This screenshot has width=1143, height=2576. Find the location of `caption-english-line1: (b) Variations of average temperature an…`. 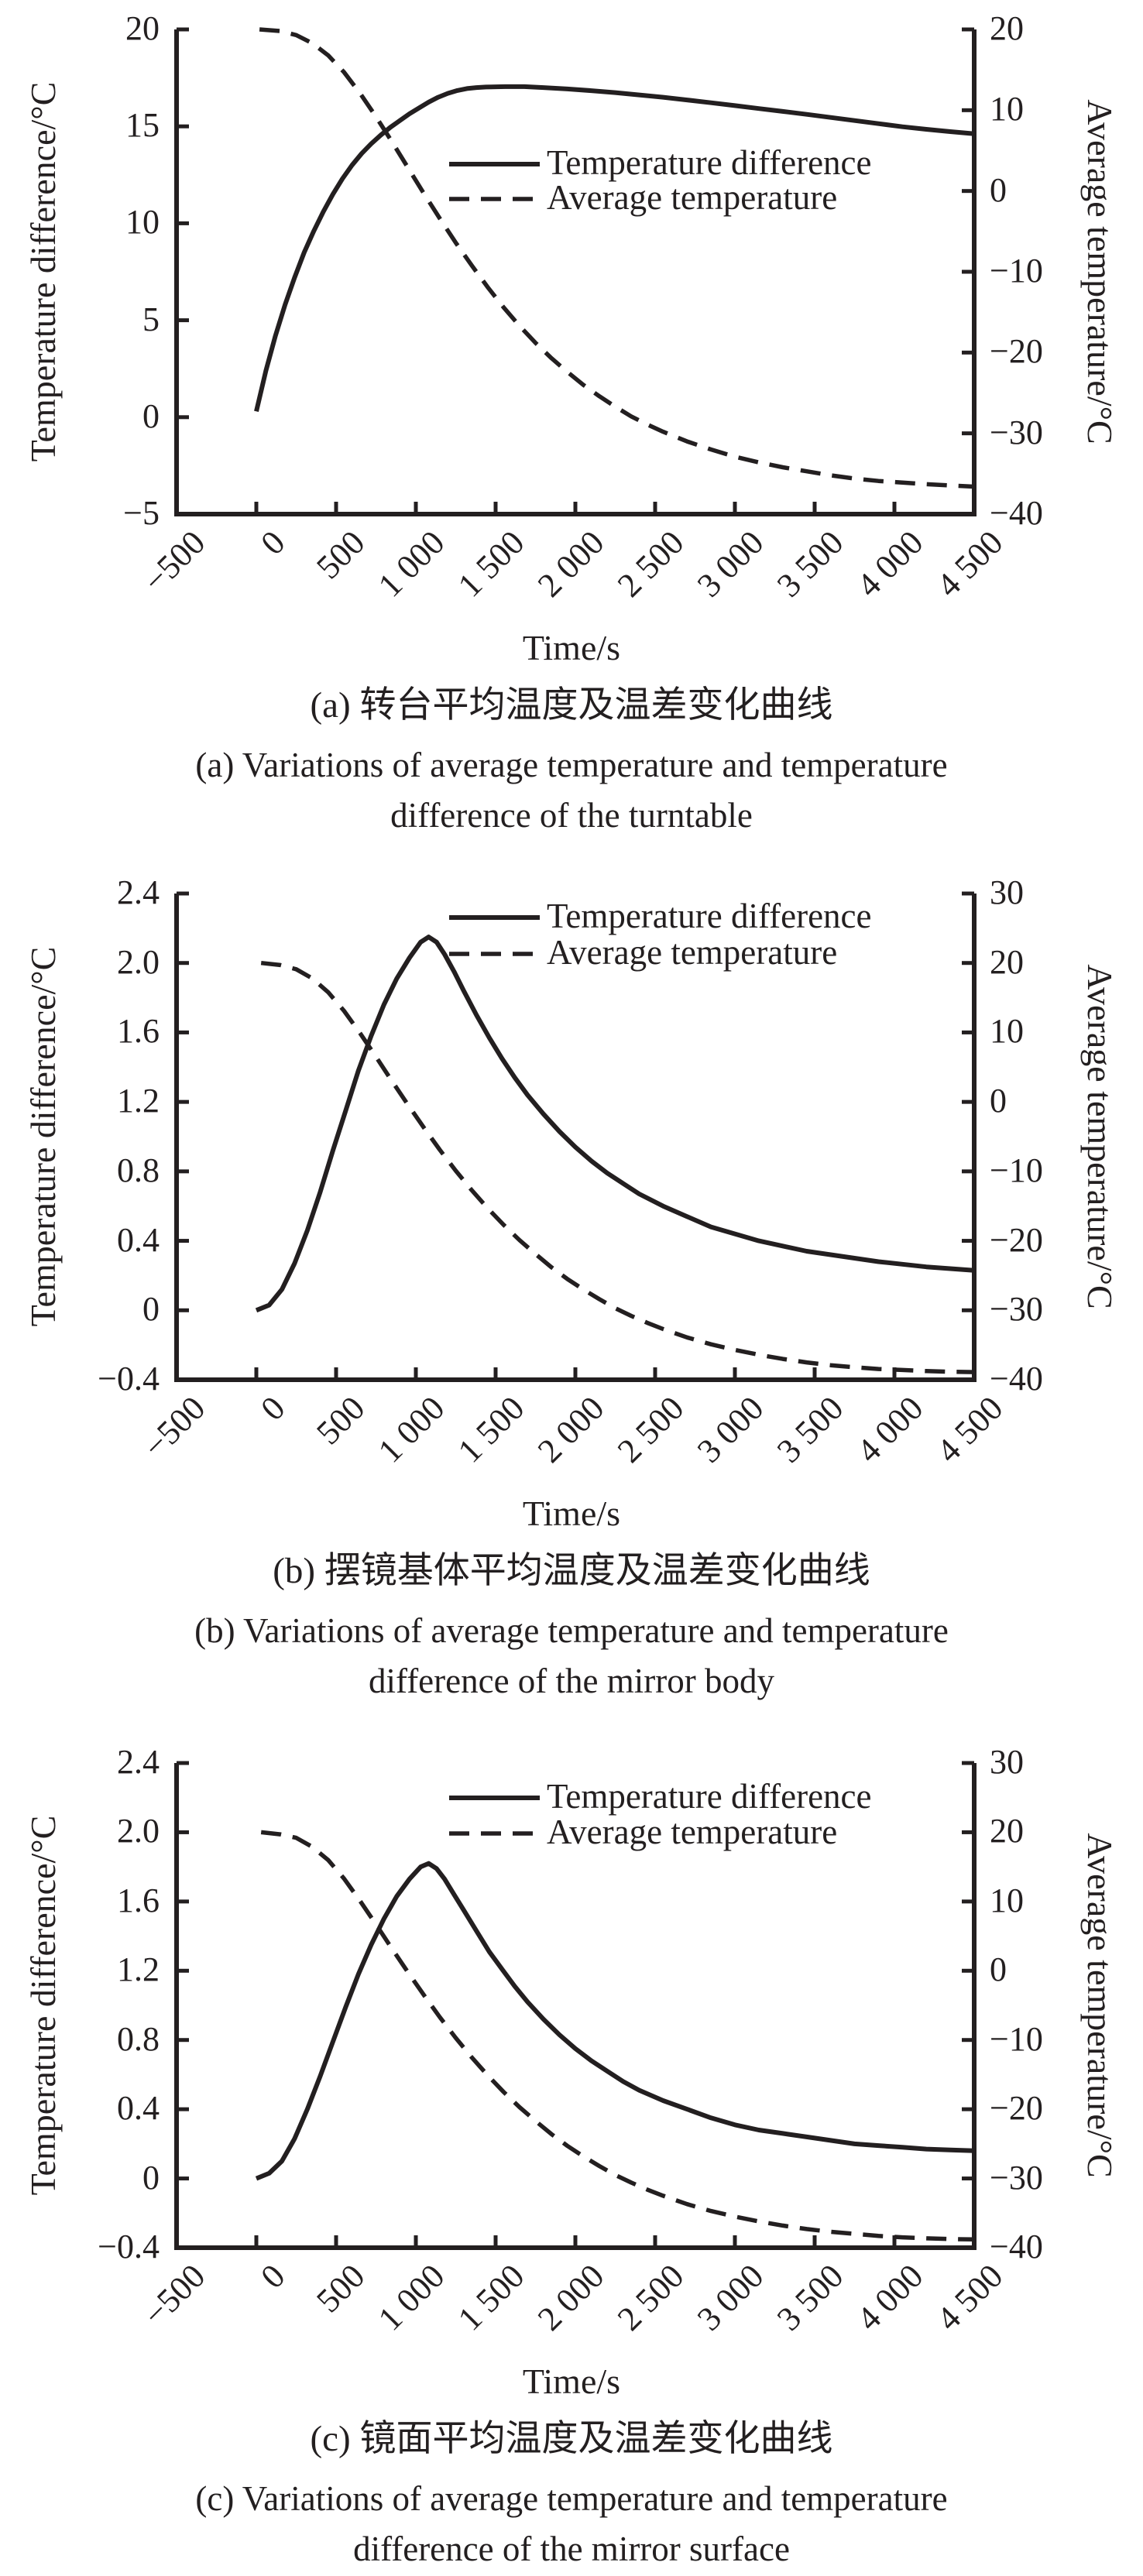

caption-english-line1: (b) Variations of average temperature an… is located at coordinates (571, 1630).